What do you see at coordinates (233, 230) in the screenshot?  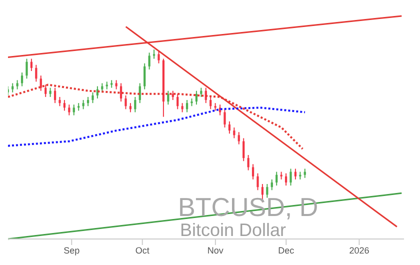 I see `text: Bitcoin Dollar` at bounding box center [233, 230].